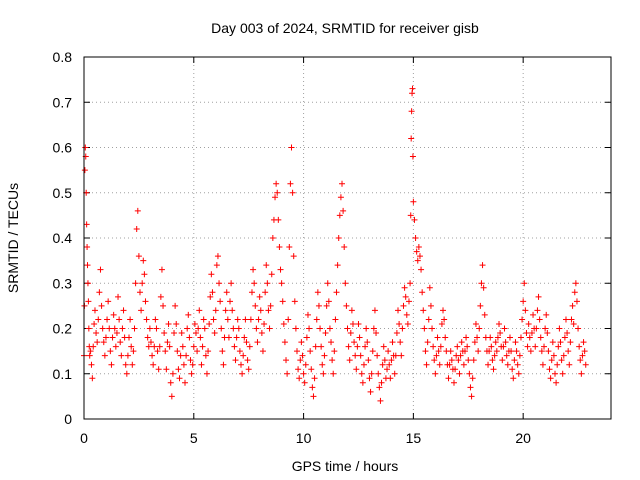  Describe the element at coordinates (63, 374) in the screenshot. I see `y-tick-label: 0.1` at that location.